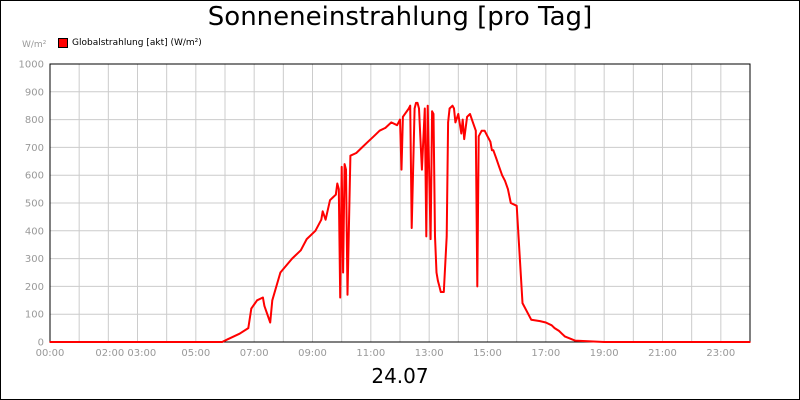  What do you see at coordinates (254, 353) in the screenshot?
I see `x-tick-label: 07:00` at bounding box center [254, 353].